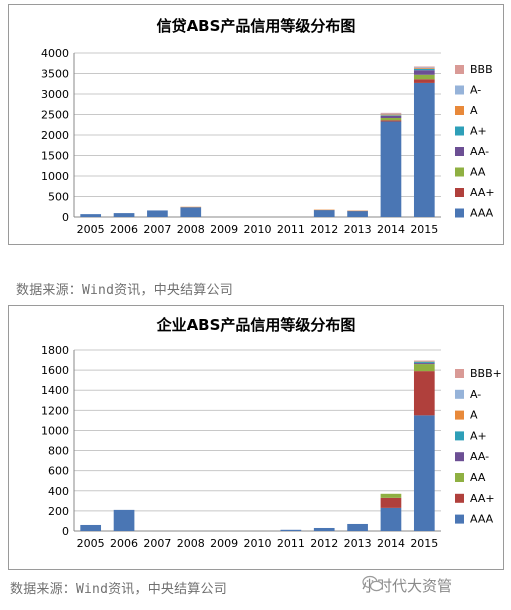  Describe the element at coordinates (55, 135) in the screenshot. I see `y-tick-label: 2000` at that location.